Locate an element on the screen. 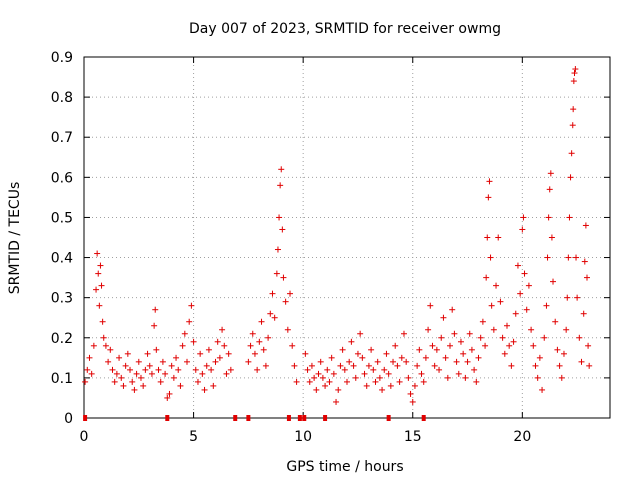 The height and width of the screenshot is (480, 640). x-tick-label: 0 is located at coordinates (84, 437).